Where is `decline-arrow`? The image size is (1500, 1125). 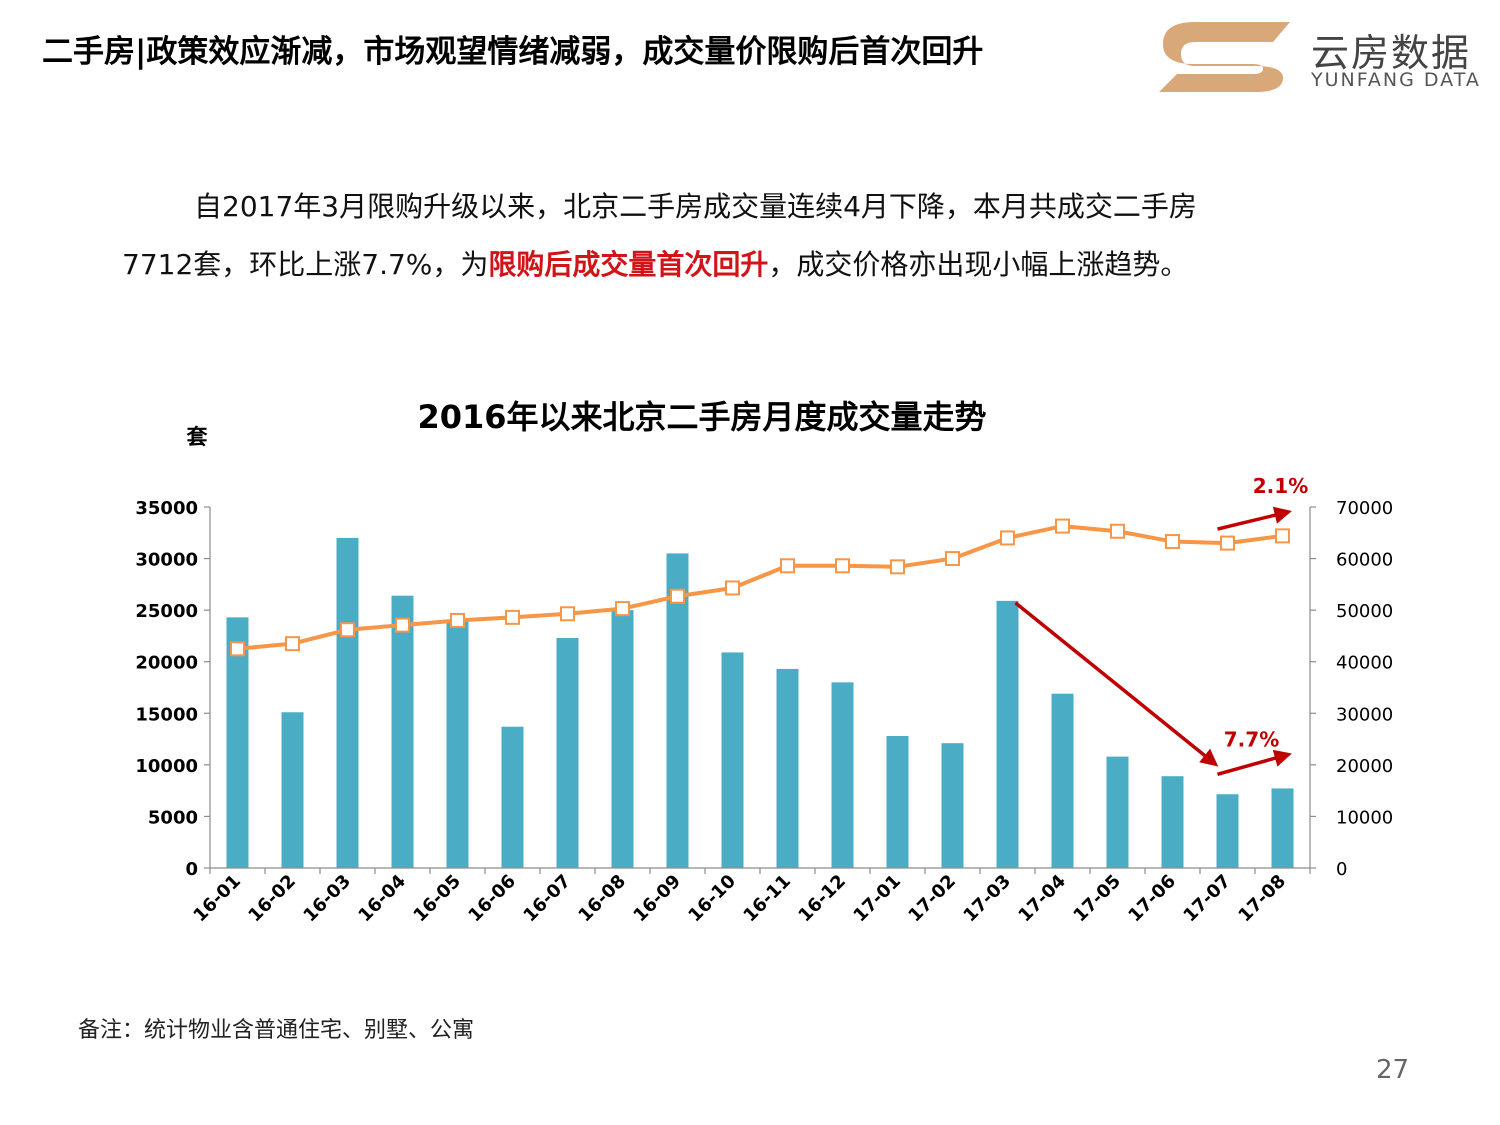 decline-arrow is located at coordinates (1116, 684).